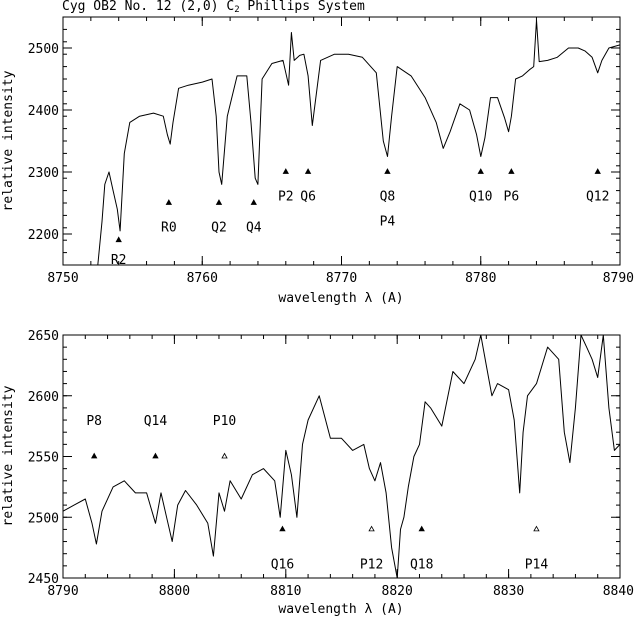 This screenshot has width=637, height=618. Describe the element at coordinates (62, 591) in the screenshot. I see `bottom-x-tick-label: 8790` at that location.